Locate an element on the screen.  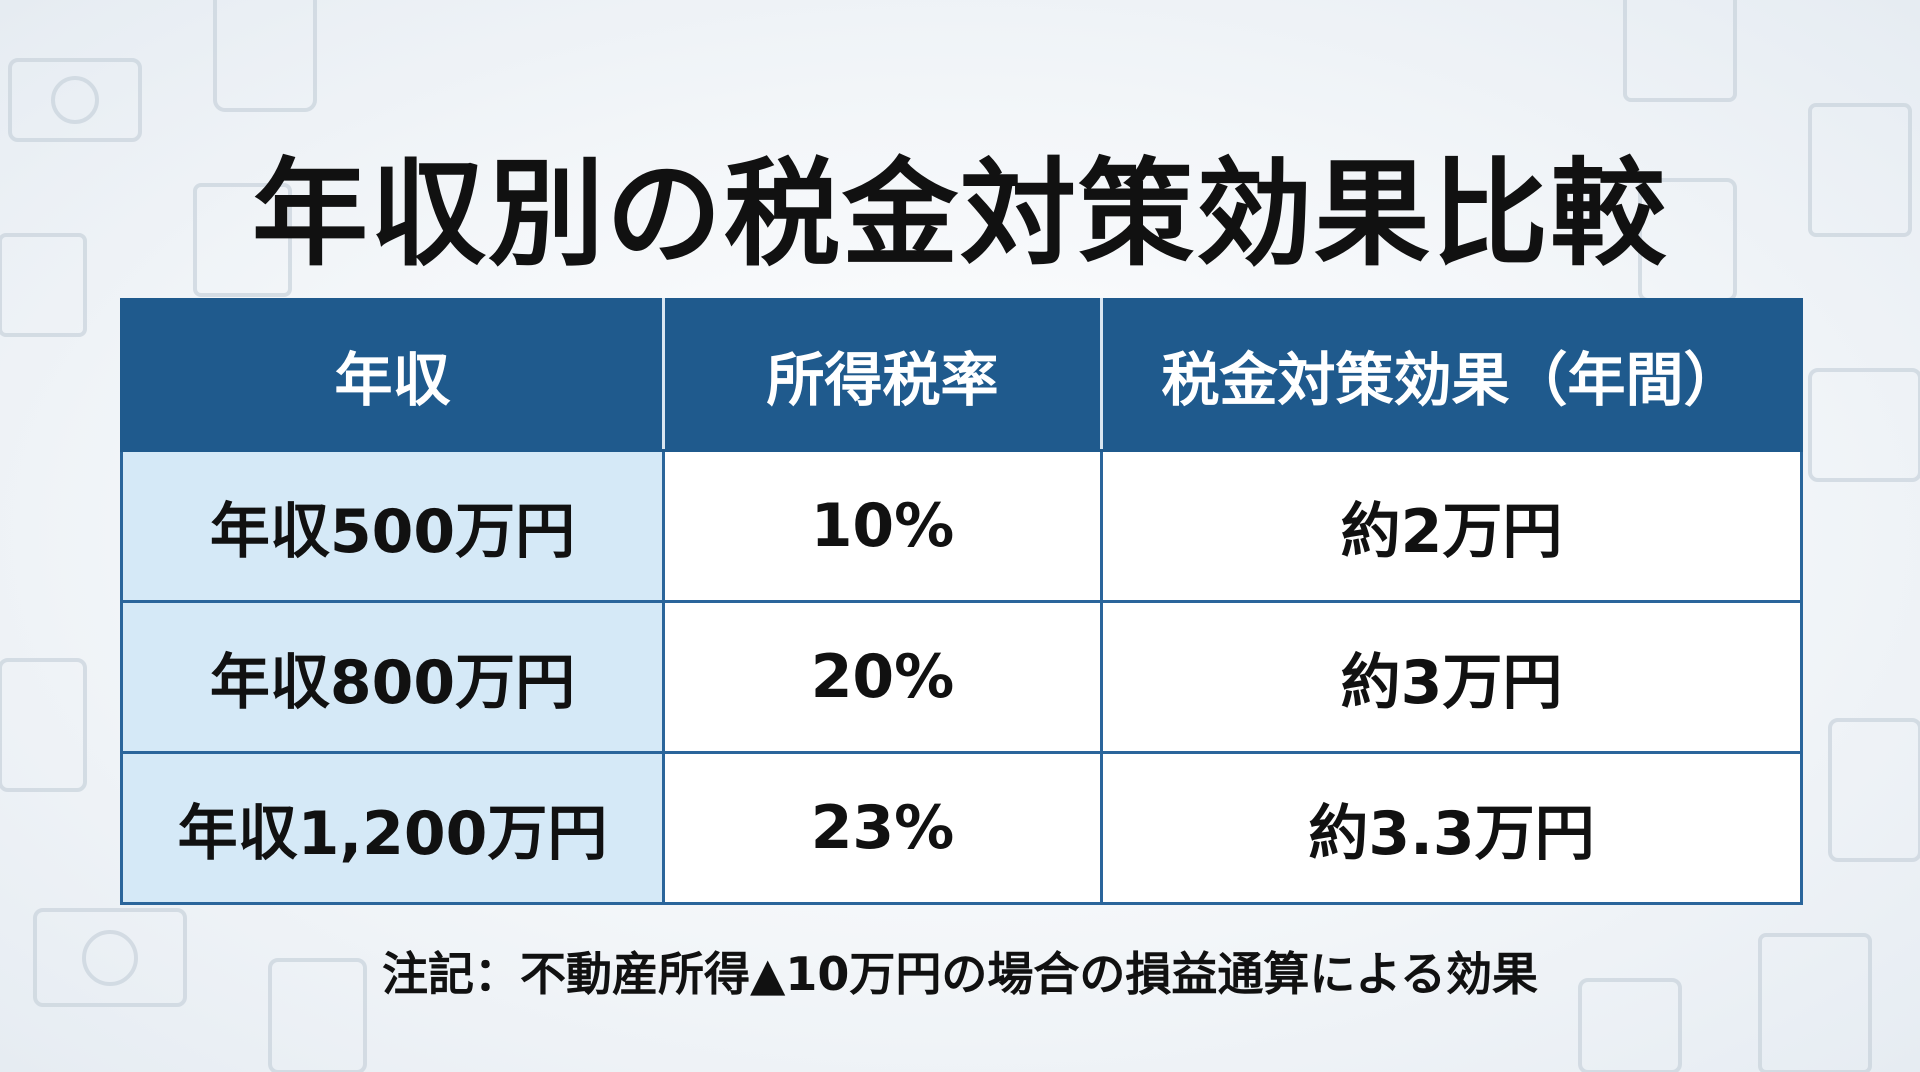
column-header: 所得税率 is located at coordinates (882, 375).